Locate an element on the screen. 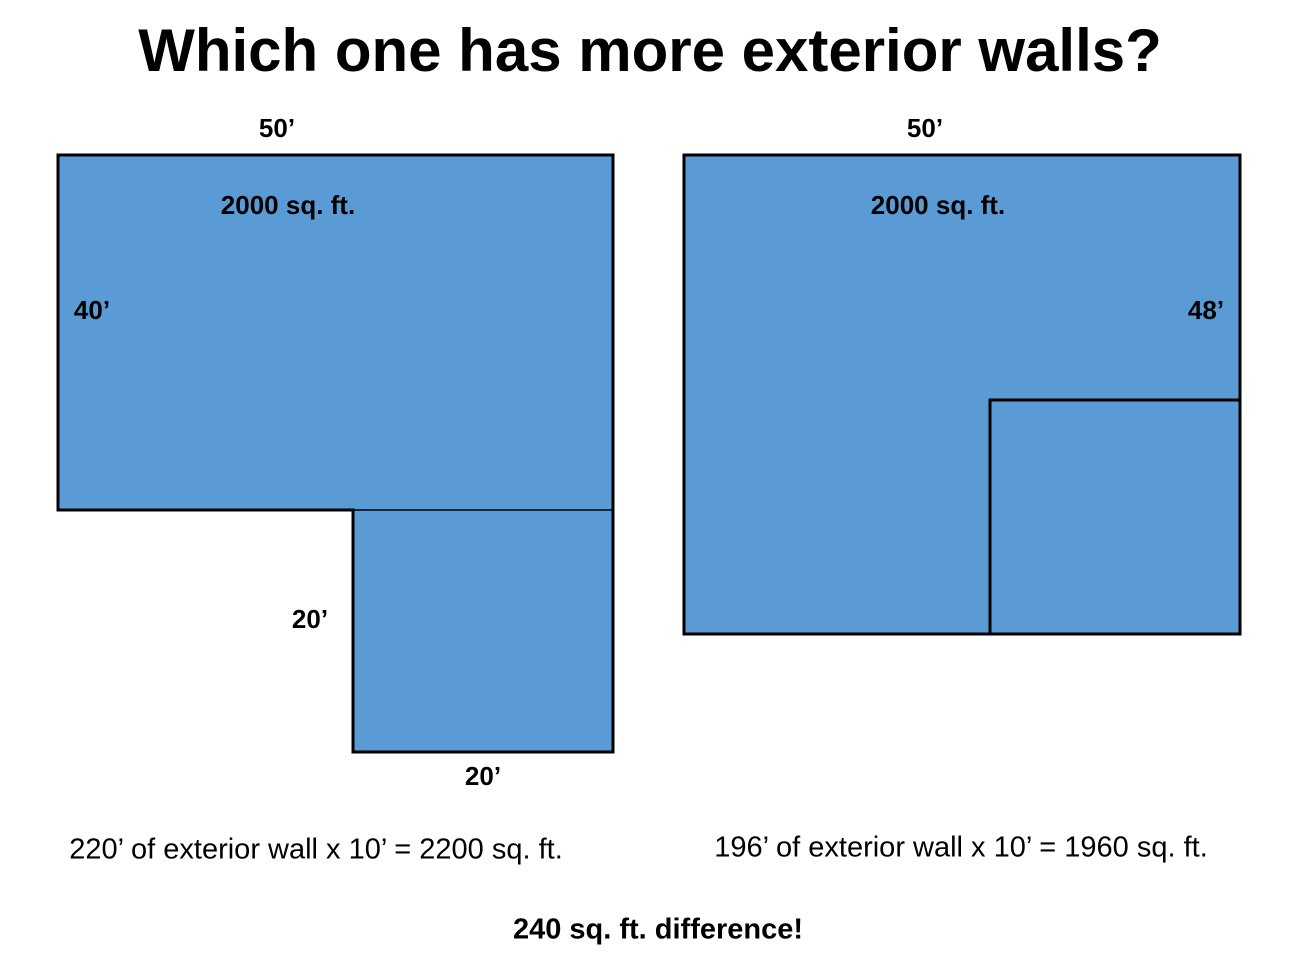  dimension-label: 48’ is located at coordinates (1206, 310).